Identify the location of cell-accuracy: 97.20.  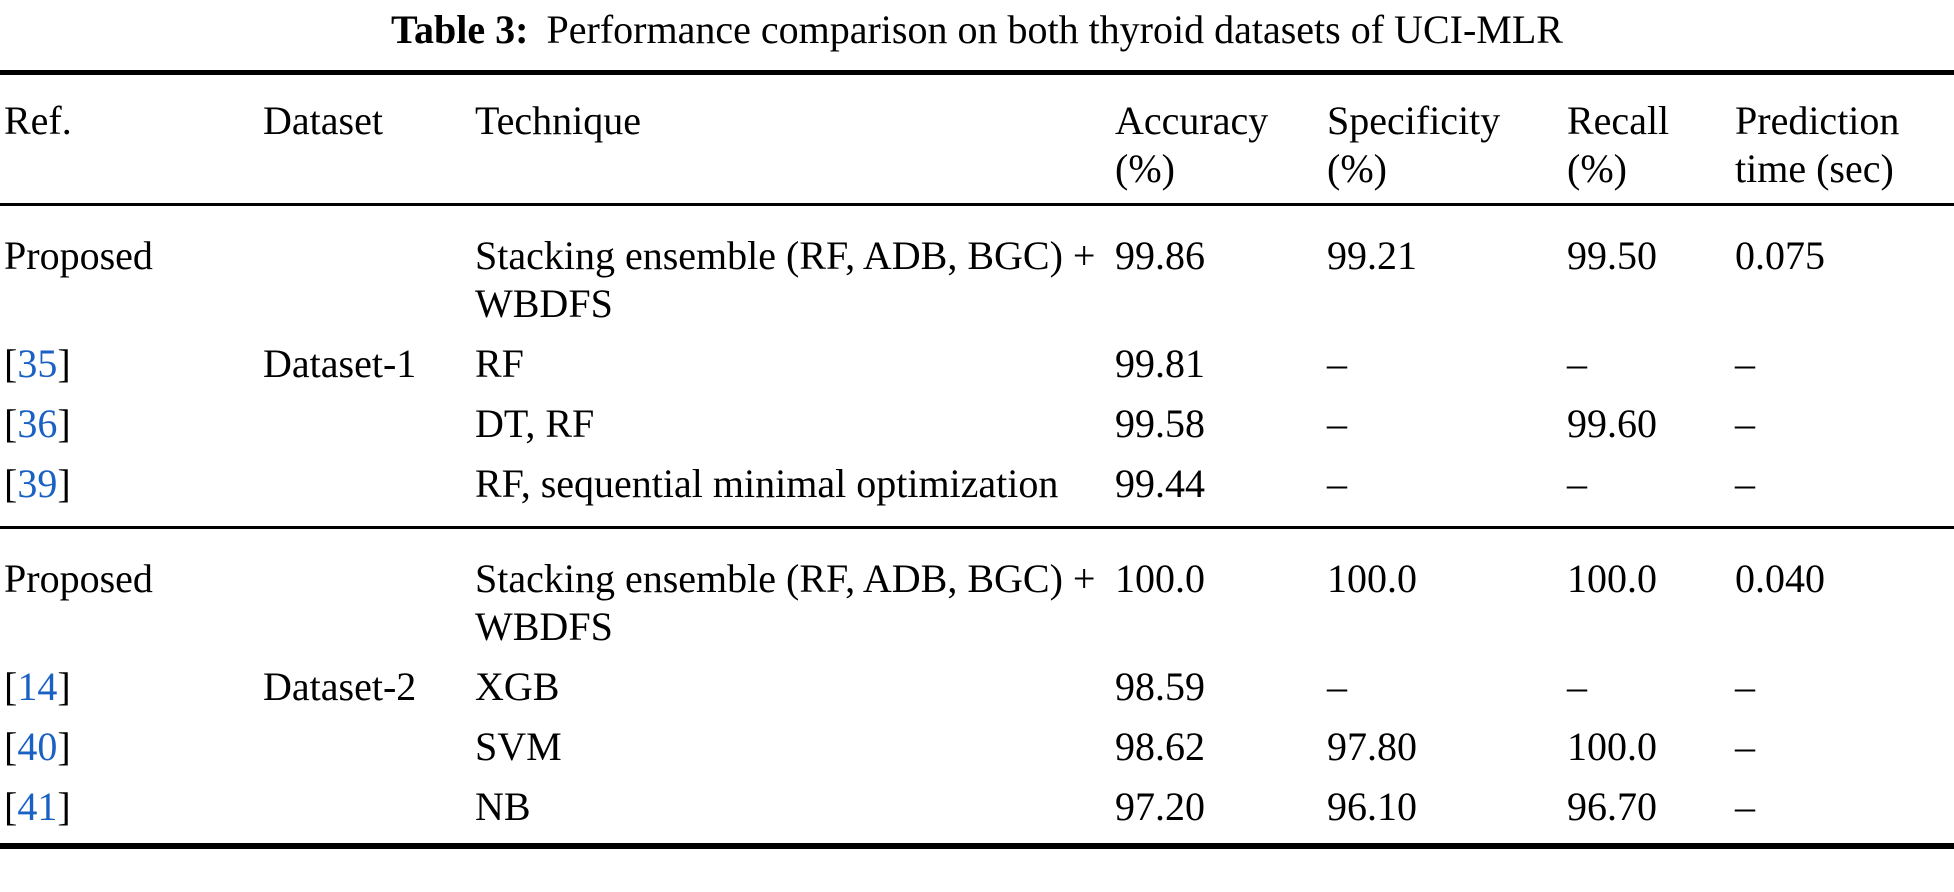
(1221, 810).